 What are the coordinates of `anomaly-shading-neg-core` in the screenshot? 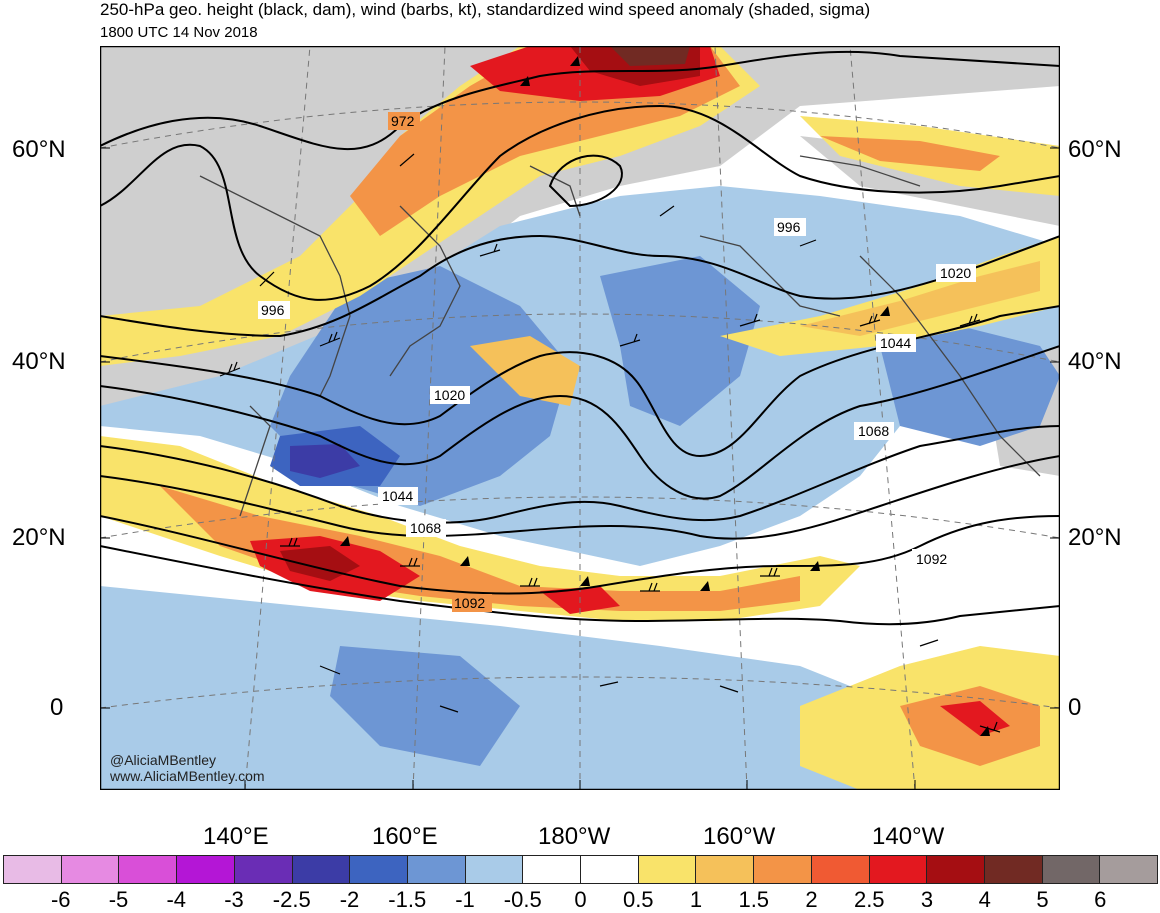 It's located at (325, 461).